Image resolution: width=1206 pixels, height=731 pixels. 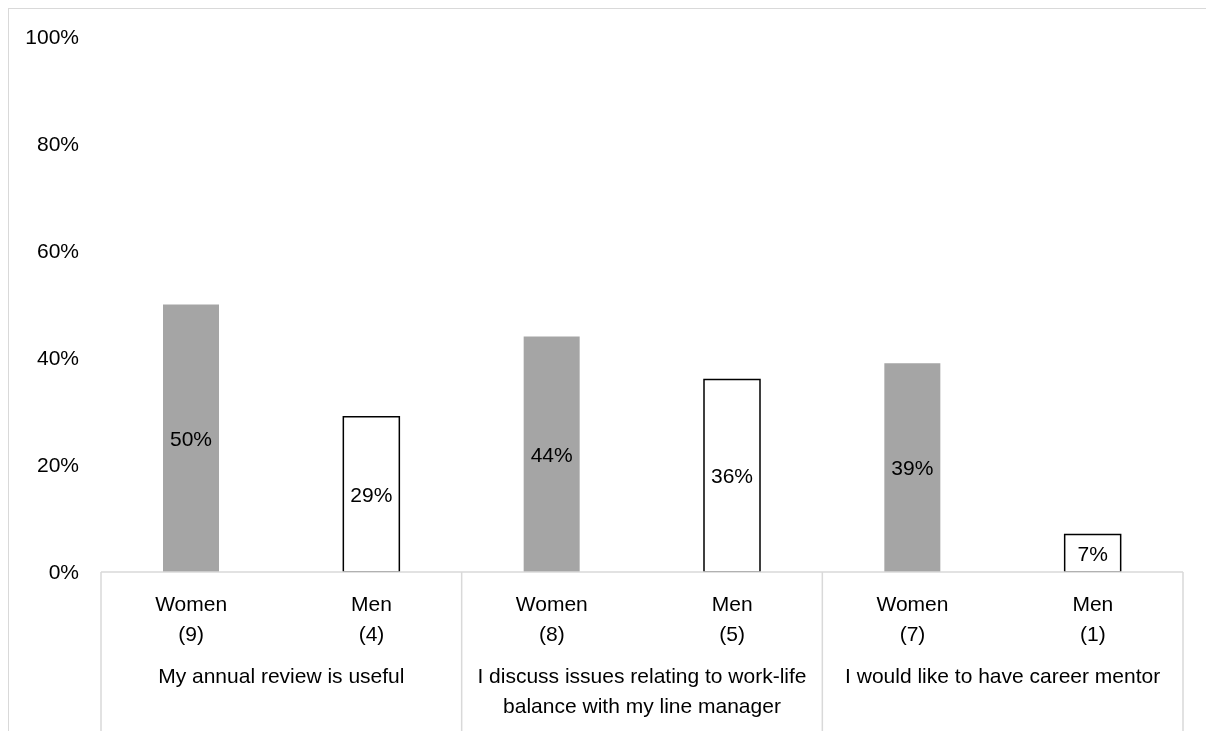 I want to click on y-tick-label: 60%, so click(x=57, y=251).